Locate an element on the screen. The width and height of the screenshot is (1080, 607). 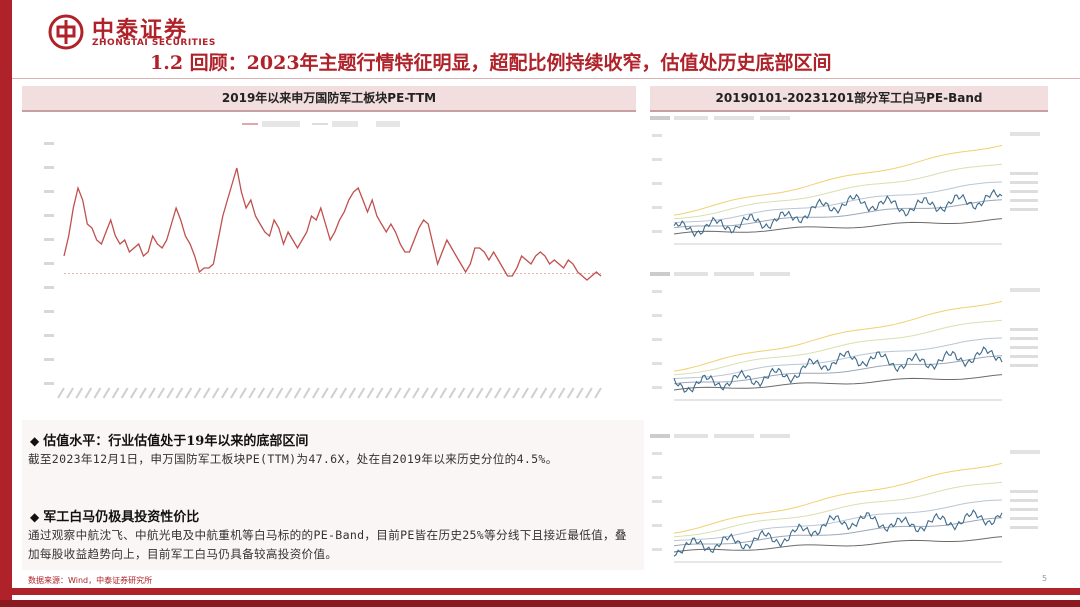
brand-name-en: ZHONGTAI SECURITIES is located at coordinates (154, 43).